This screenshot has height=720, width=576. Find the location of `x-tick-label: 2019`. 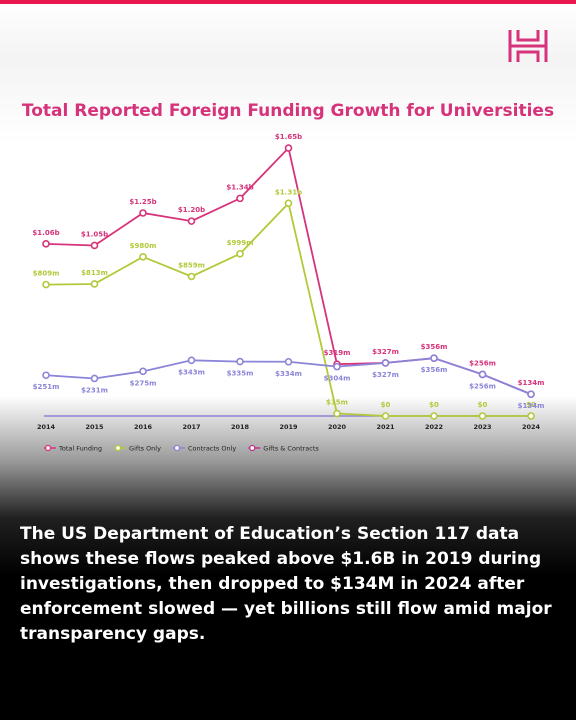

x-tick-label: 2019 is located at coordinates (288, 427).